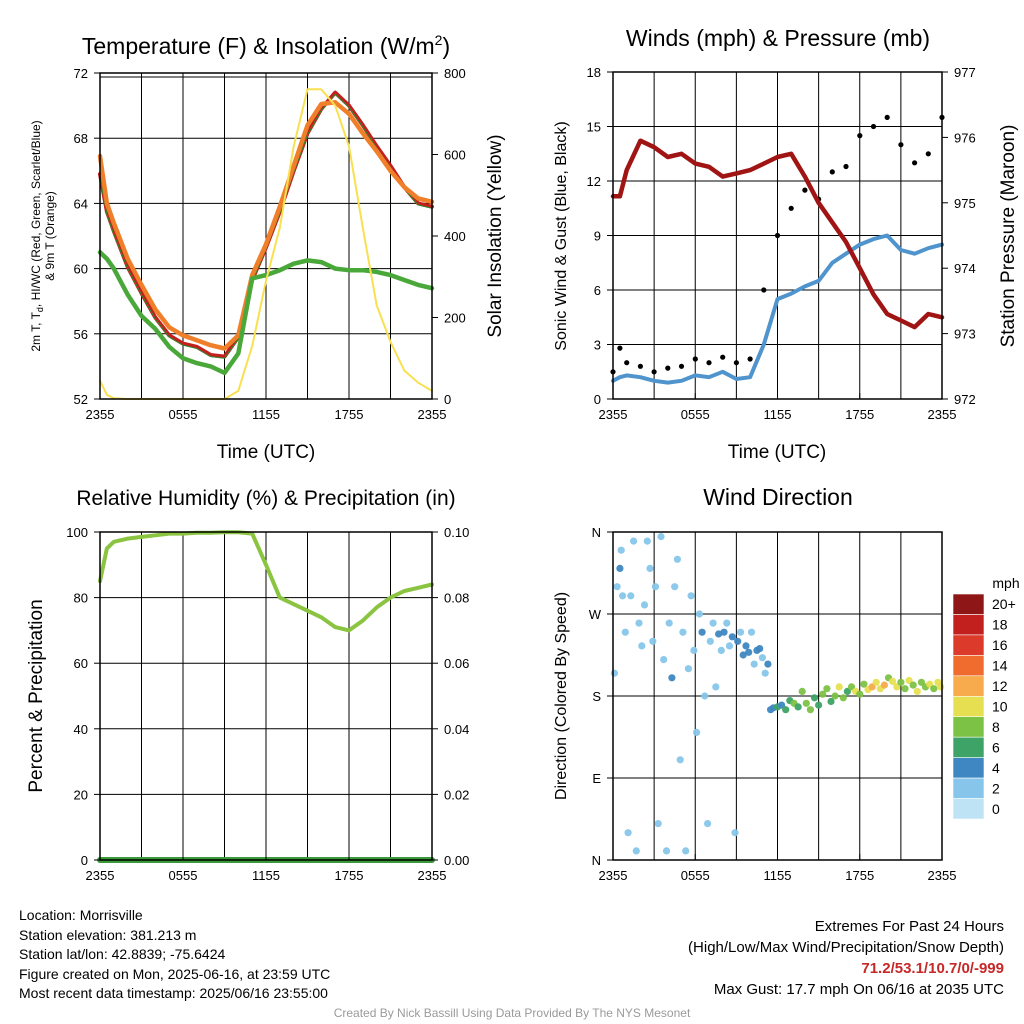  Describe the element at coordinates (81, 138) in the screenshot. I see `y-tick-label: 68` at that location.